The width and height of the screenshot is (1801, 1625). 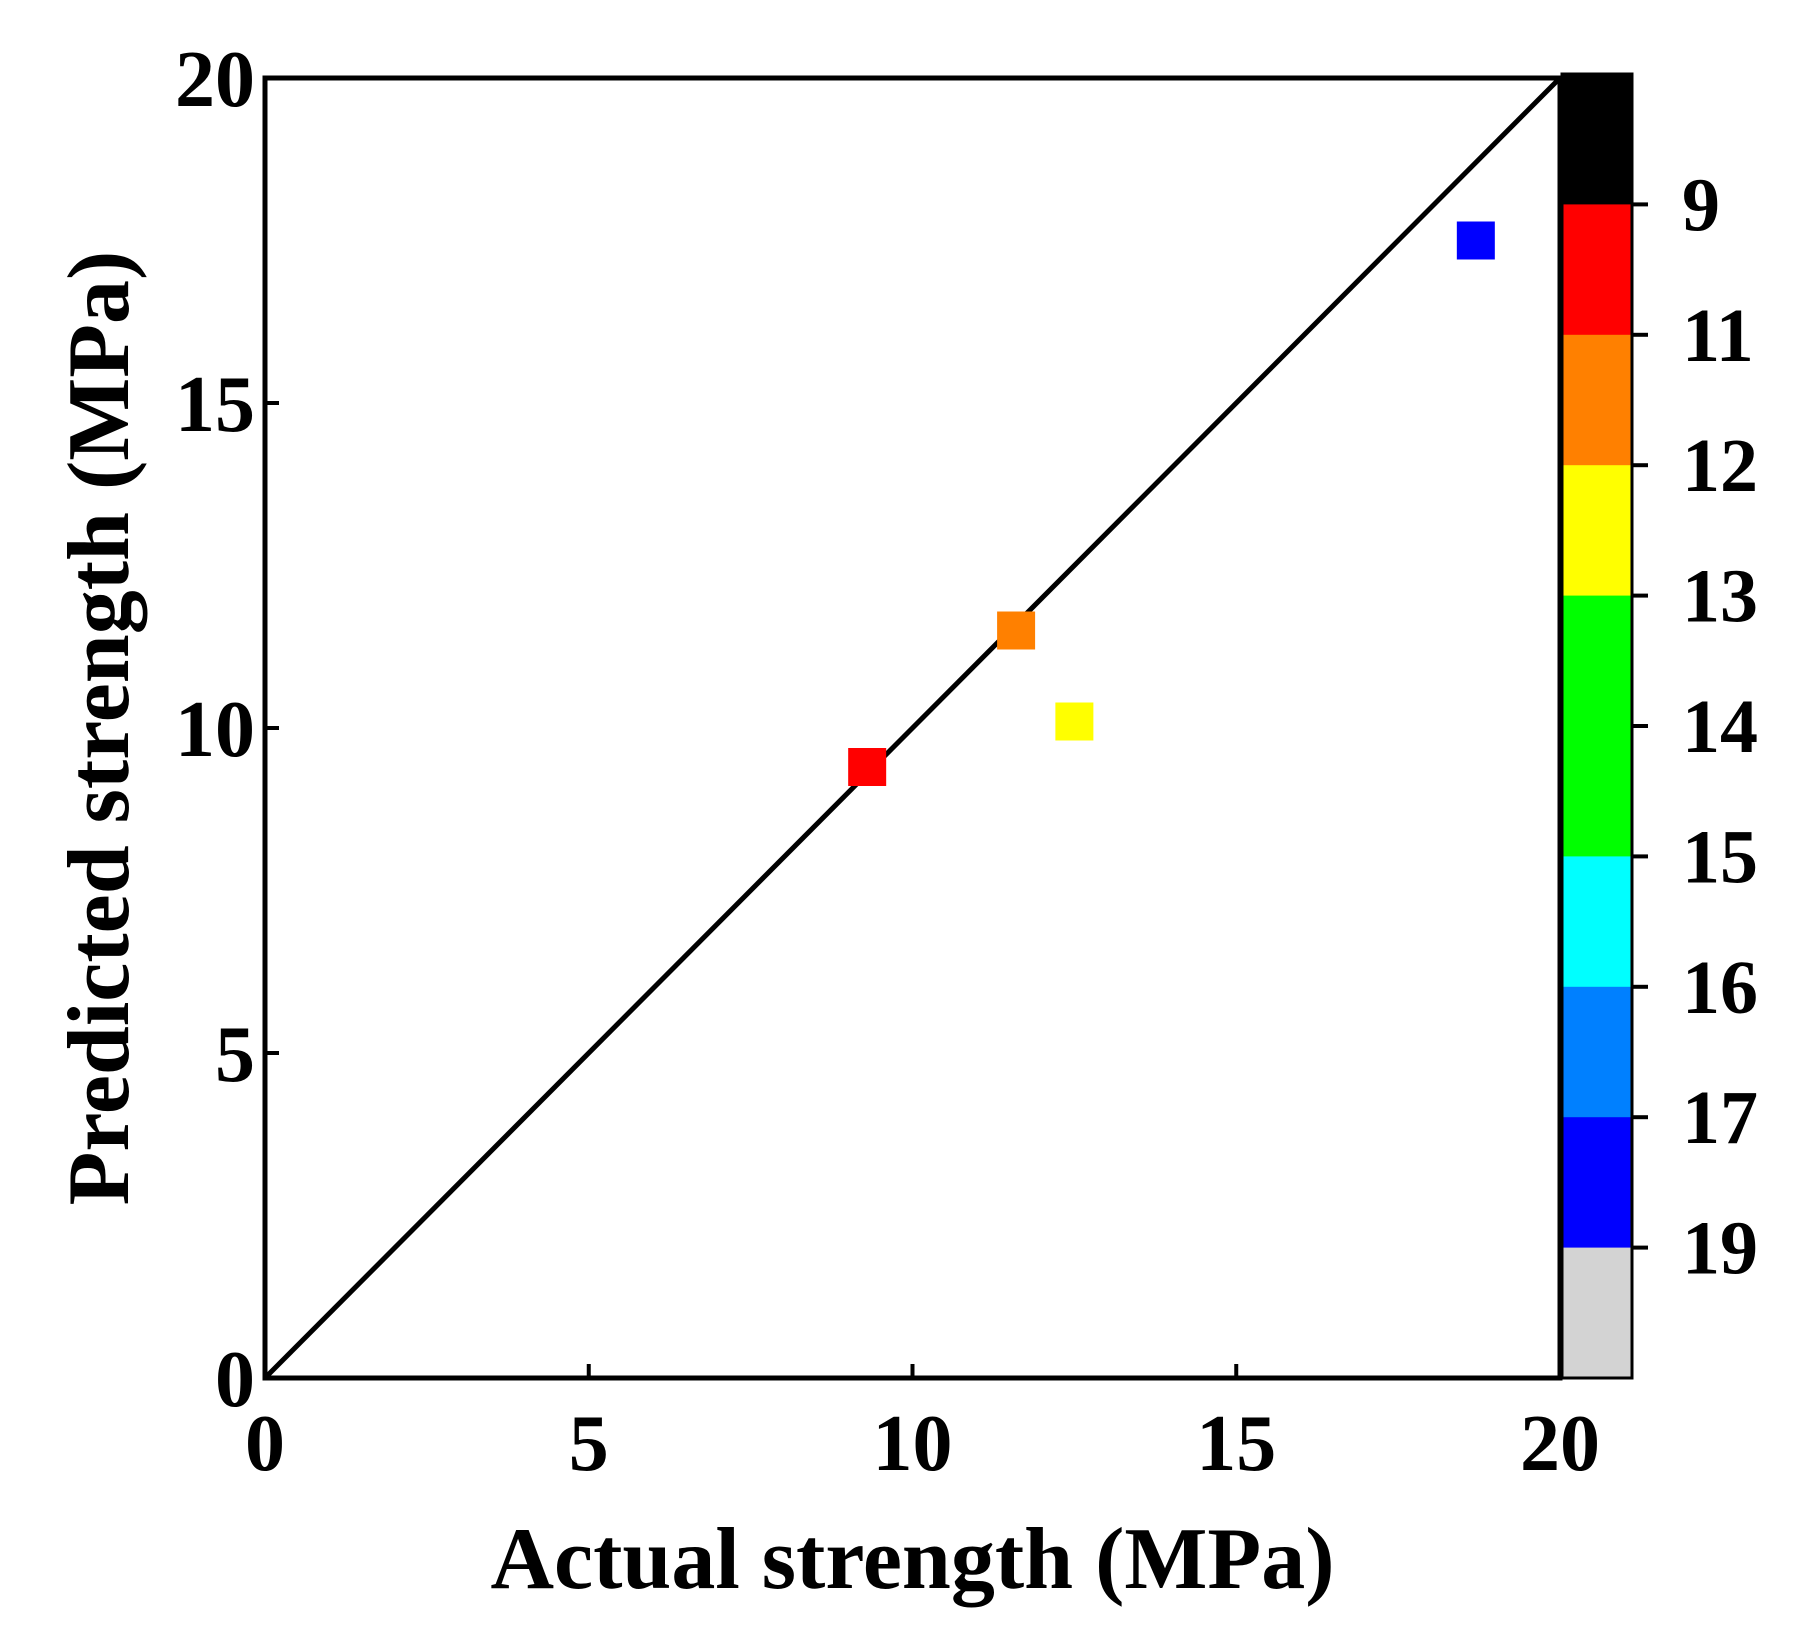 I want to click on colorbar-label-9: 9, so click(x=1701, y=205).